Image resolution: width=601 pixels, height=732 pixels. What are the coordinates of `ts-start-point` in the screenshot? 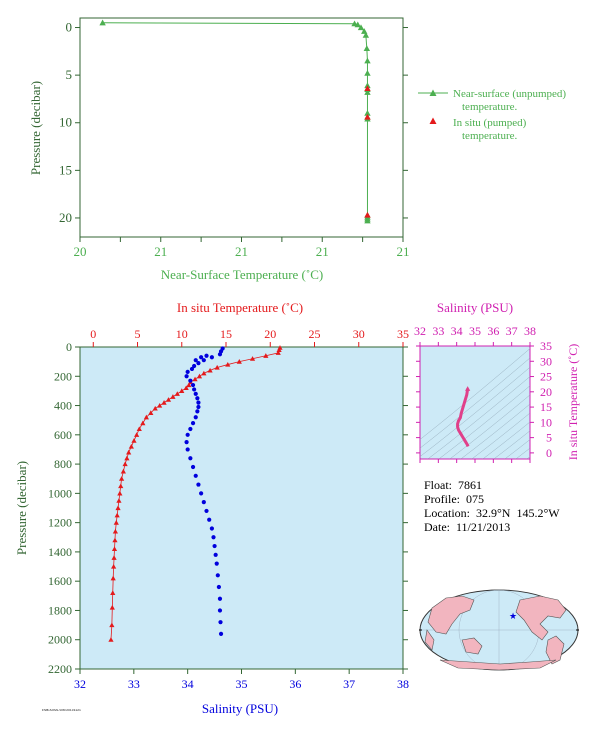 It's located at (468, 388).